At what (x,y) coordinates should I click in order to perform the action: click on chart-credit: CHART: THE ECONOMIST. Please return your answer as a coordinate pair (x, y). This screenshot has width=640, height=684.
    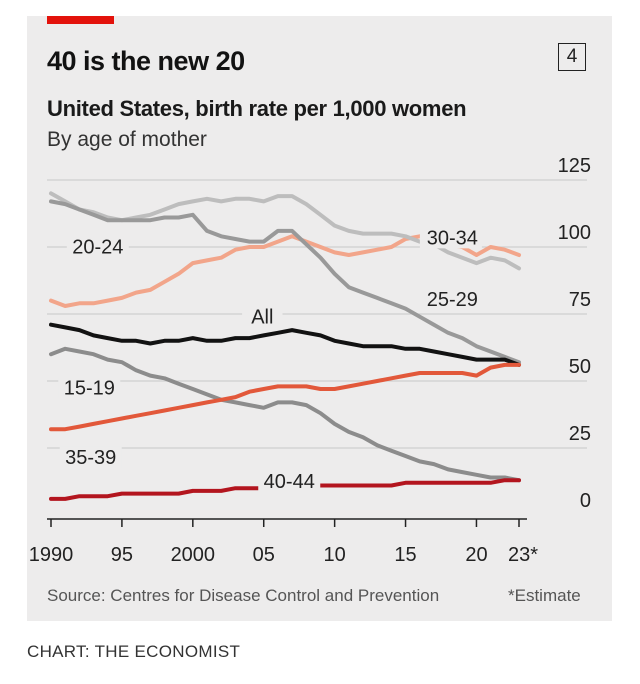
    Looking at the image, I should click on (134, 651).